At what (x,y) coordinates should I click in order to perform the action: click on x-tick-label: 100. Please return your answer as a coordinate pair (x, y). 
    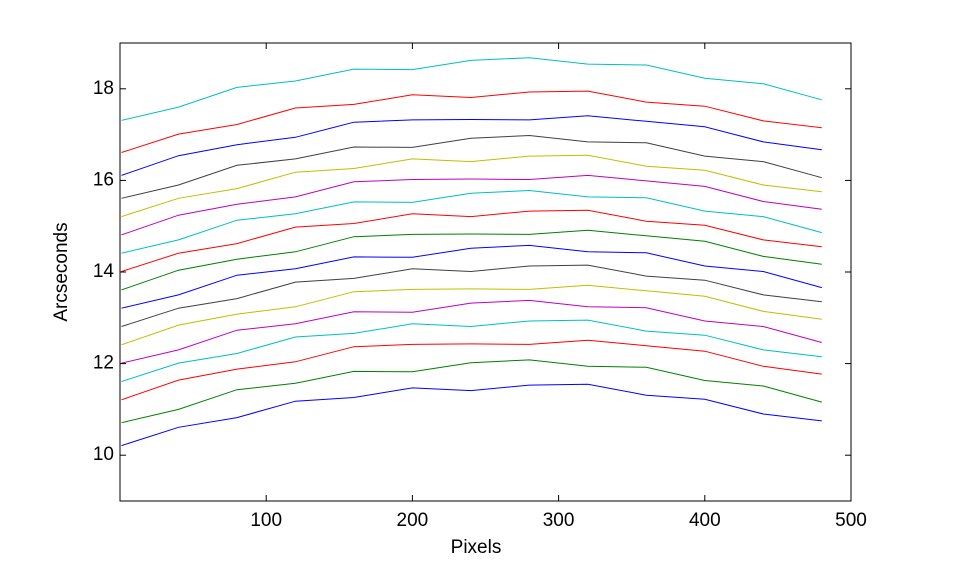
    Looking at the image, I should click on (266, 520).